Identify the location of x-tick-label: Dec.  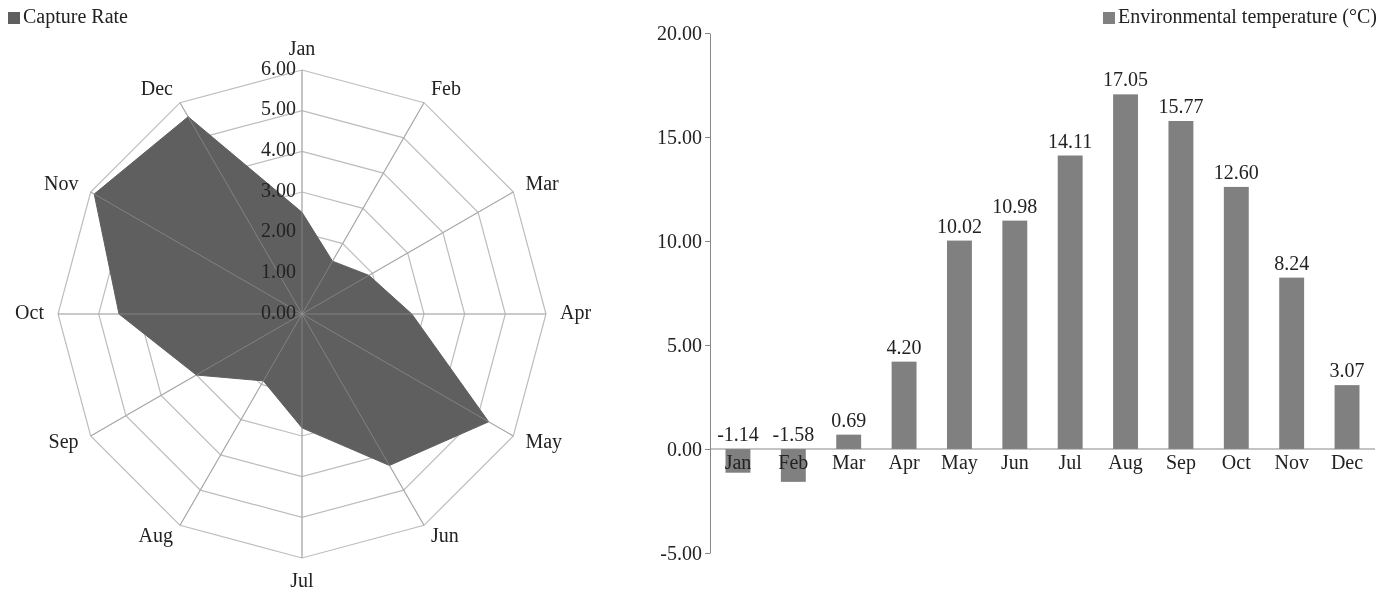
(1347, 462).